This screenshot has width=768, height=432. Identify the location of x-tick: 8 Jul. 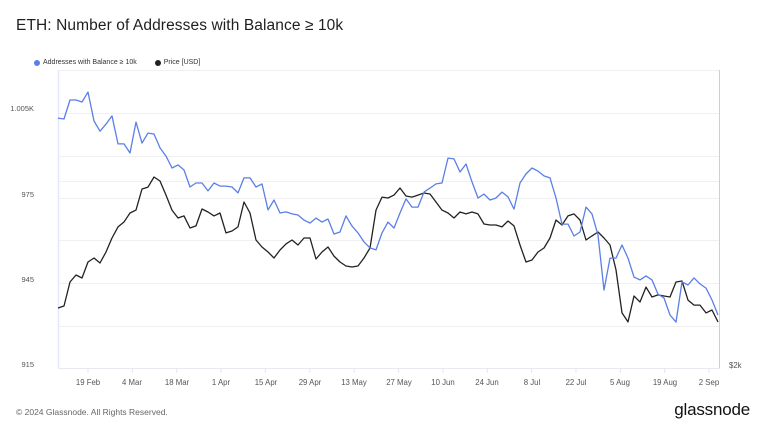
(532, 382).